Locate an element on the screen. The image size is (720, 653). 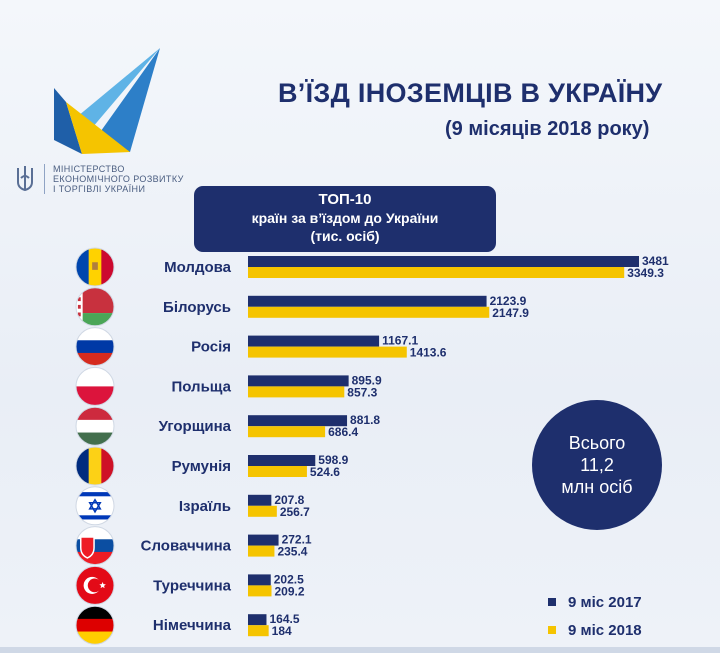
hungary-flag-icon is located at coordinates (95, 426).